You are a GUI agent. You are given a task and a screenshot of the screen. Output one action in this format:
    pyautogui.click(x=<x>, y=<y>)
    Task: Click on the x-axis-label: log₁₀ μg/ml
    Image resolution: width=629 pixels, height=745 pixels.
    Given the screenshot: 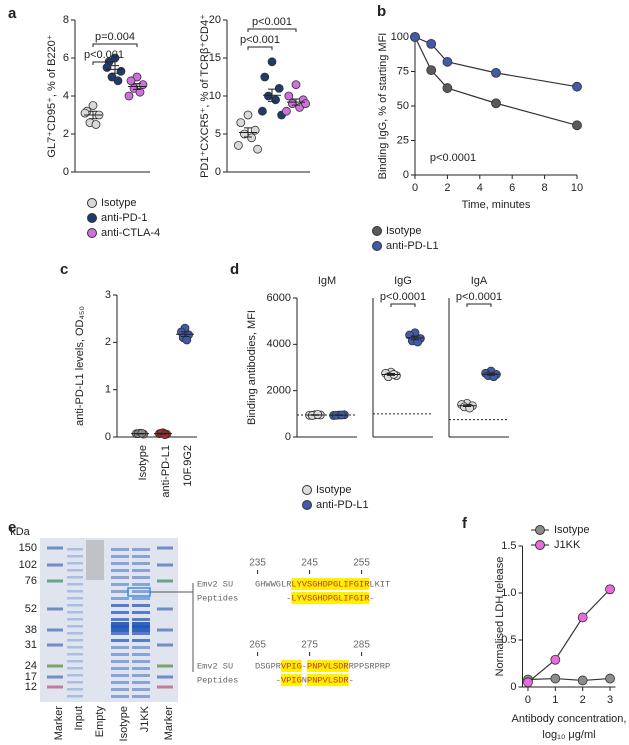 What is the action you would take?
    pyautogui.click(x=568, y=735)
    